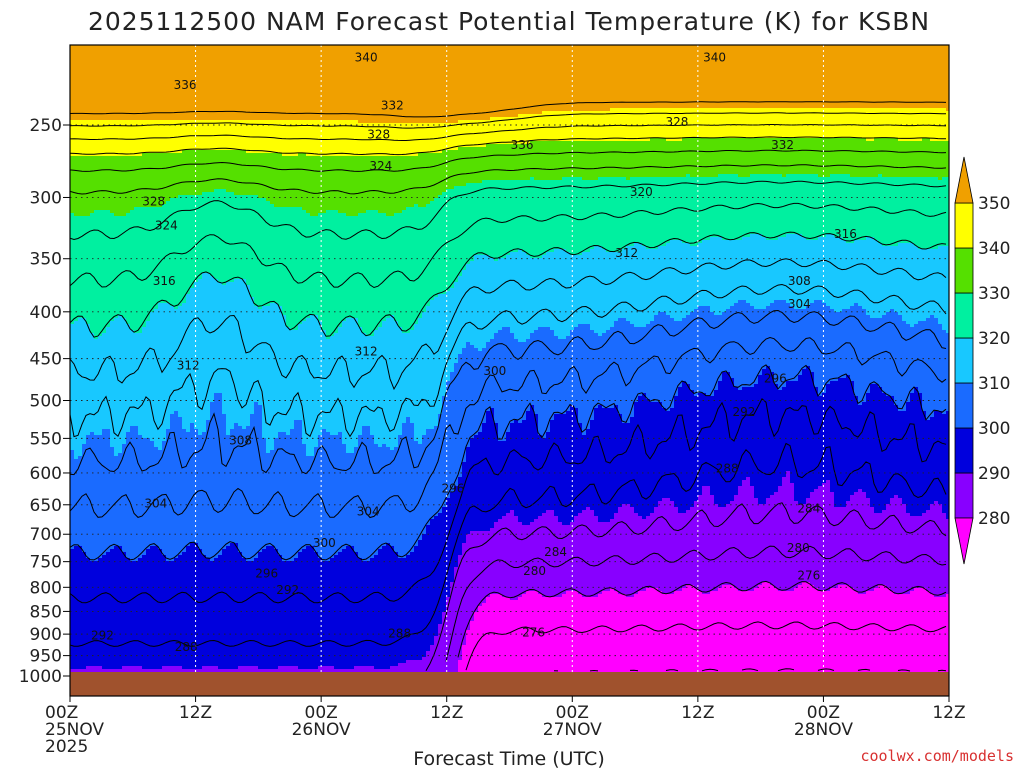 The height and width of the screenshot is (768, 1024). I want to click on y-tick-label: 400, so click(46, 313).